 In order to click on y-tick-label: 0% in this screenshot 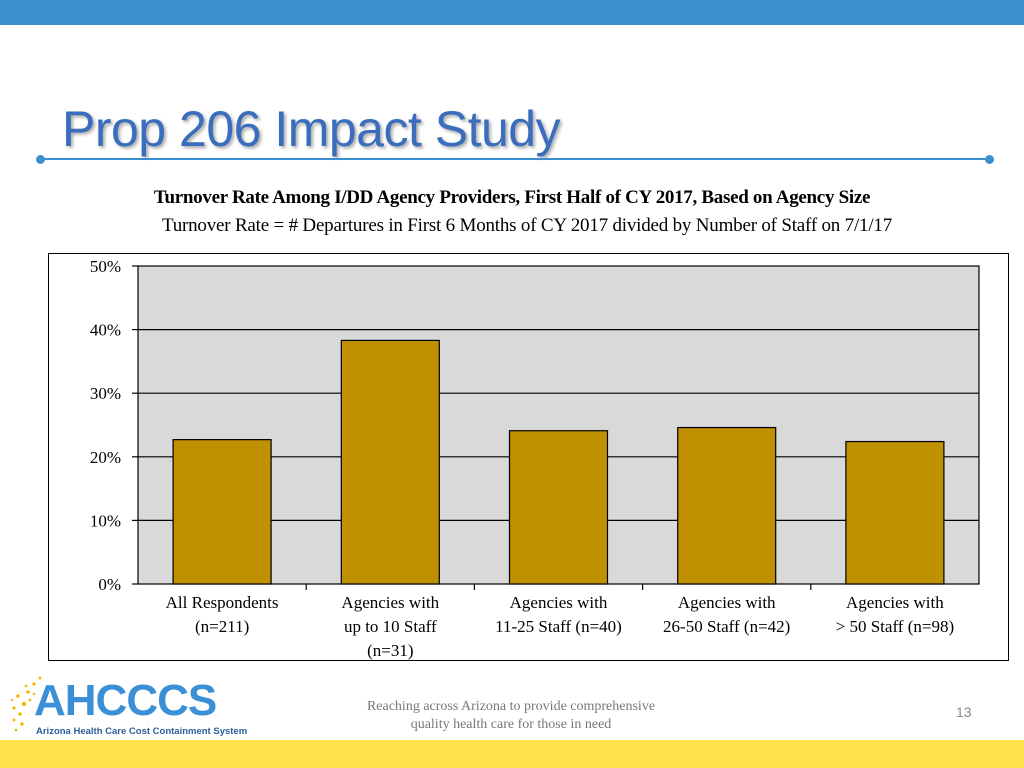, I will do `click(109, 584)`.